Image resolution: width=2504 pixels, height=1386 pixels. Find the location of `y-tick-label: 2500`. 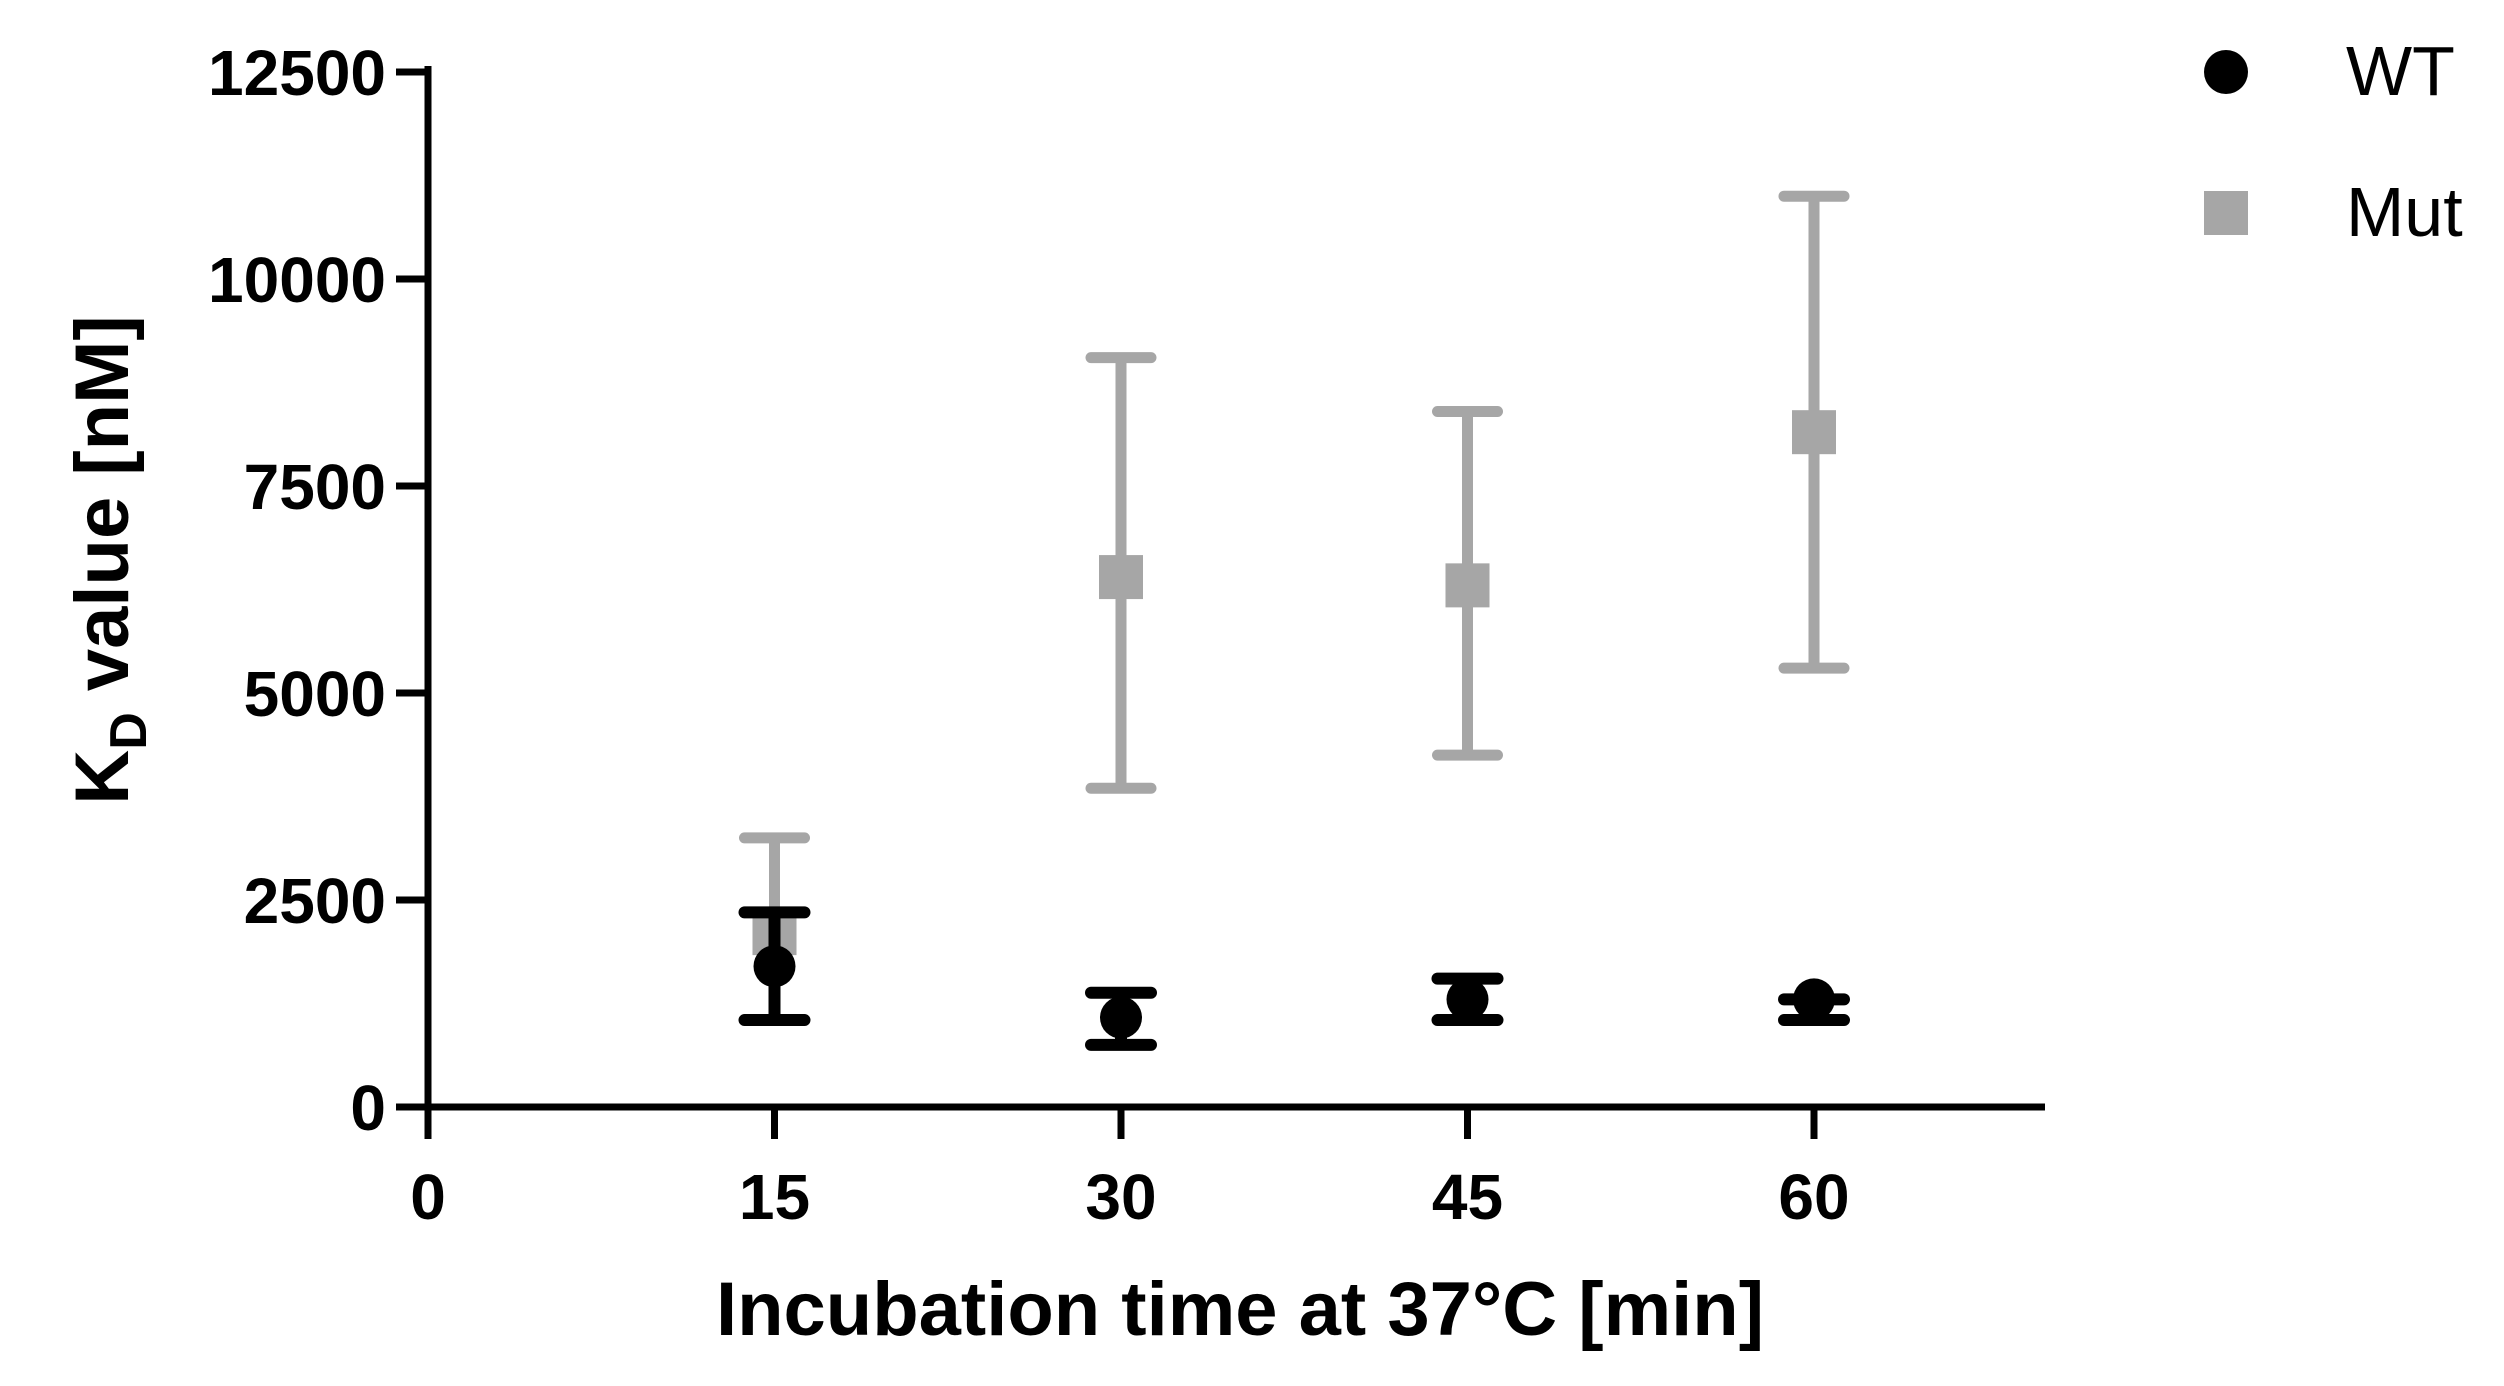

y-tick-label: 2500 is located at coordinates (315, 901).